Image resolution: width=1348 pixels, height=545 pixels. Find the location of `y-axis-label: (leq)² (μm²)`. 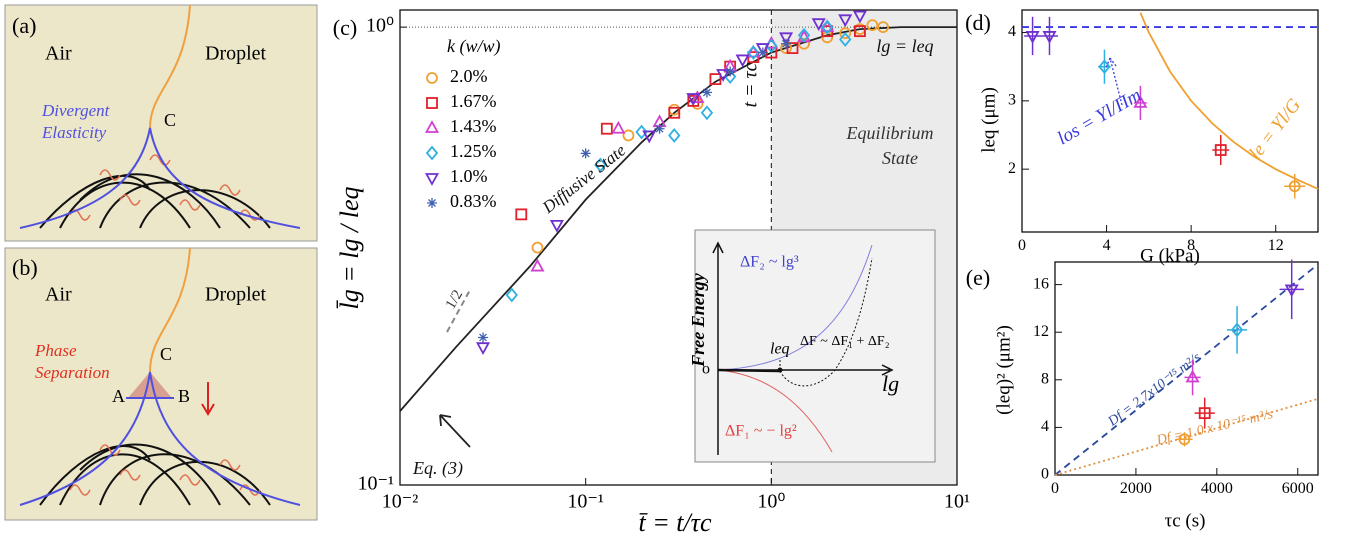

y-axis-label: (leq)² (μm²) is located at coordinates (1003, 370).